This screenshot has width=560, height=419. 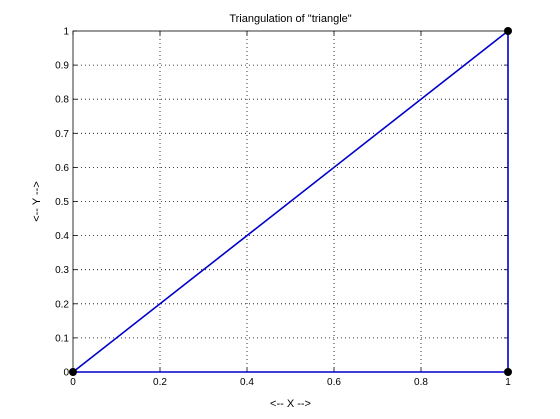 I want to click on x-tick-label: 0.4, so click(x=247, y=382).